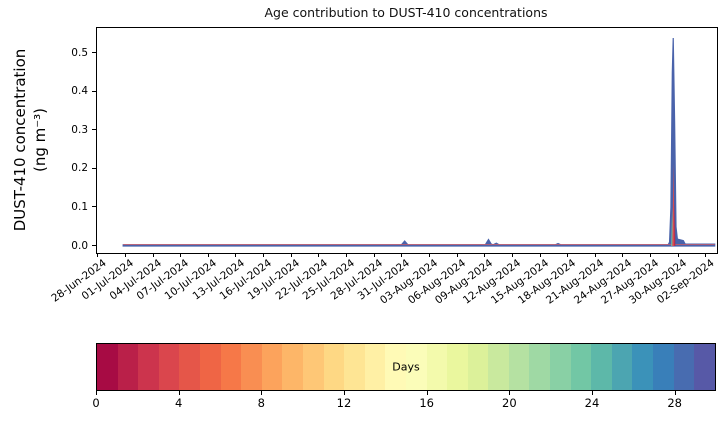 The width and height of the screenshot is (726, 425). I want to click on colorbar-tick-label: 8, so click(261, 403).